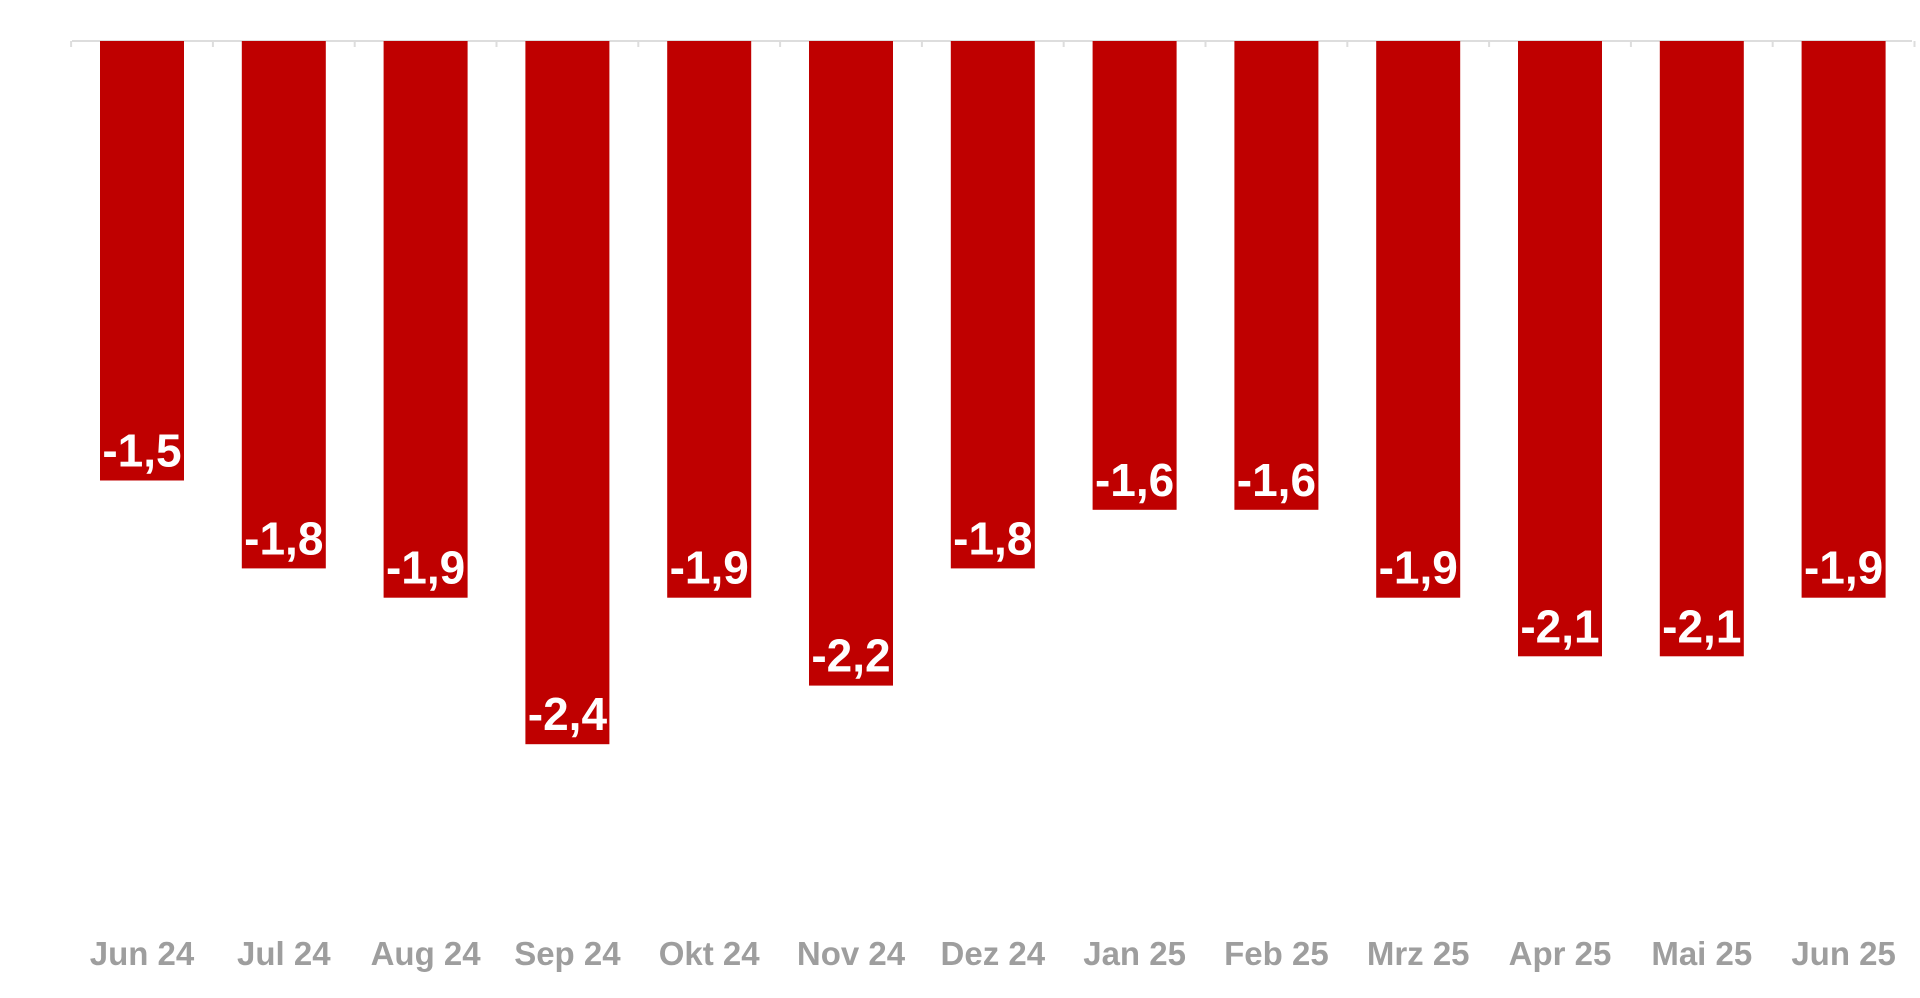 Image resolution: width=1920 pixels, height=998 pixels. Describe the element at coordinates (1701, 953) in the screenshot. I see `x-tick-label: Mai 25` at that location.